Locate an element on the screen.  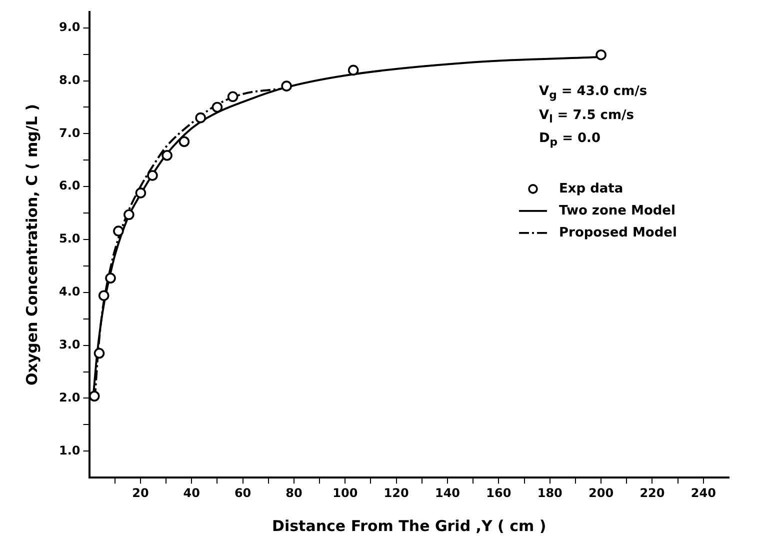
x-tick-label: 60 is located at coordinates (243, 493).